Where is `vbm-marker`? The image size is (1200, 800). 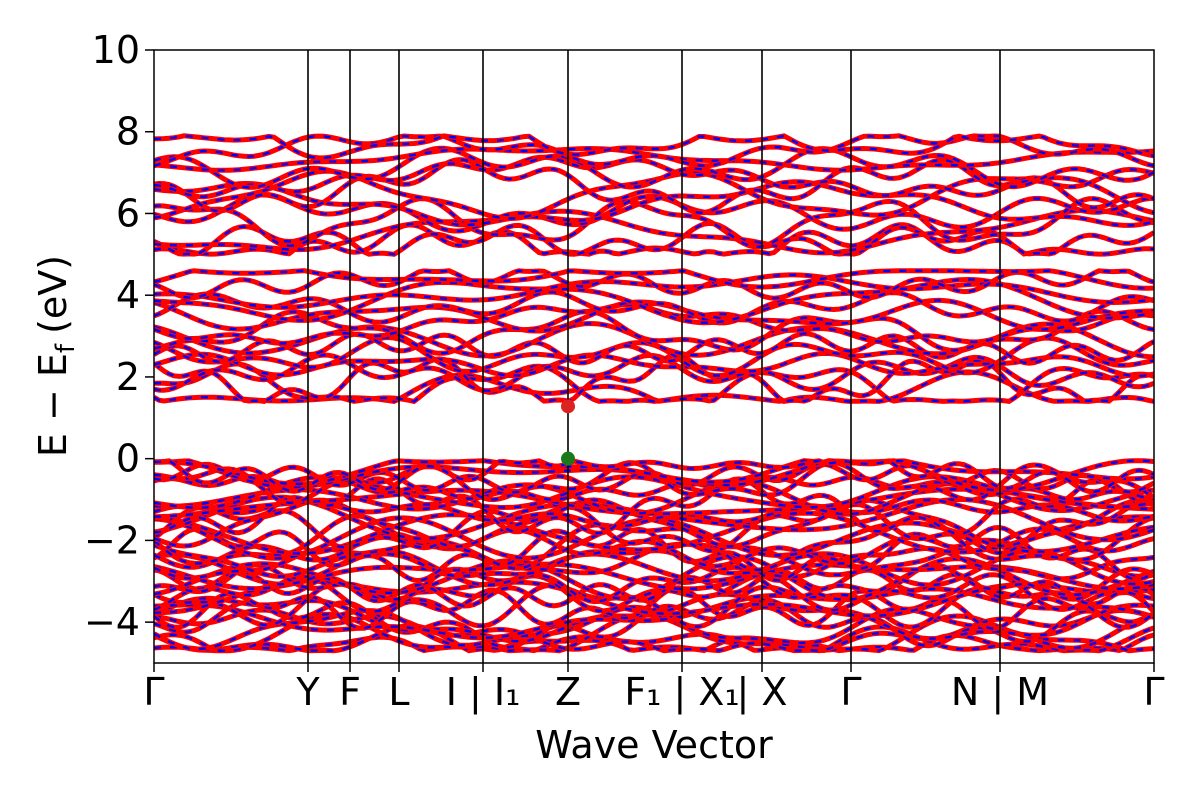
vbm-marker is located at coordinates (568, 458).